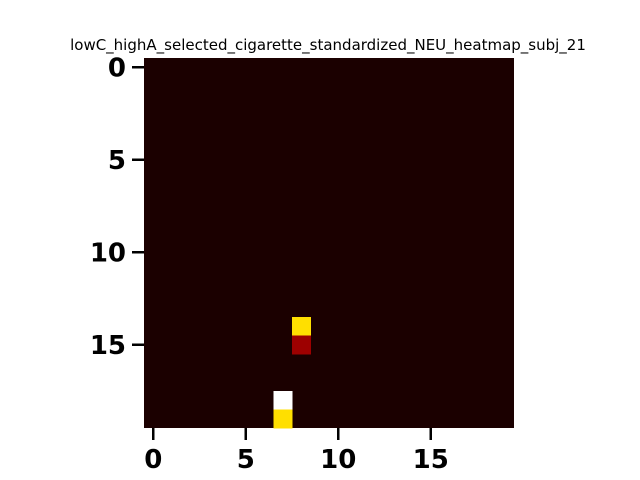  I want to click on y-tick-label: 0, so click(117, 68).